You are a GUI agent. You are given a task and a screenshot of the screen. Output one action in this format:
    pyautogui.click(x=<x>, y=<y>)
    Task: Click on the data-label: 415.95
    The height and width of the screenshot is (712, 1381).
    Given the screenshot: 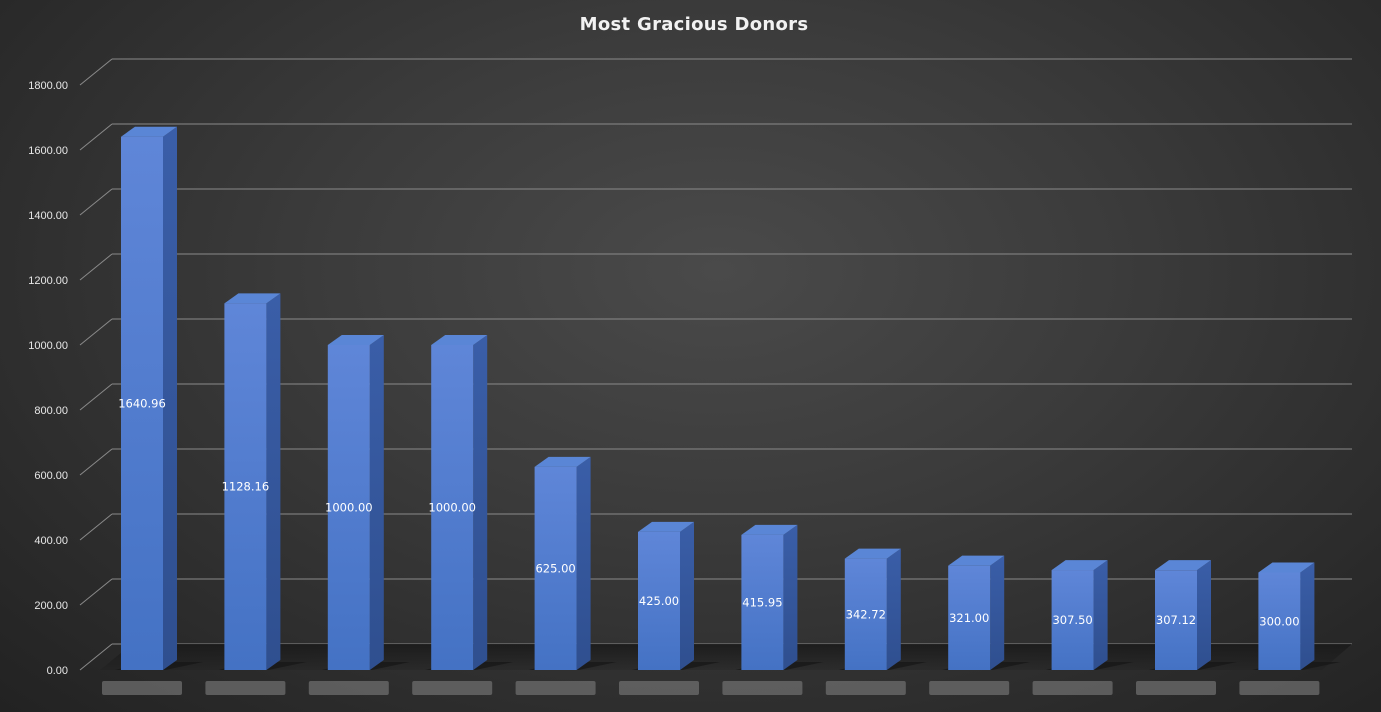 What is the action you would take?
    pyautogui.click(x=762, y=602)
    